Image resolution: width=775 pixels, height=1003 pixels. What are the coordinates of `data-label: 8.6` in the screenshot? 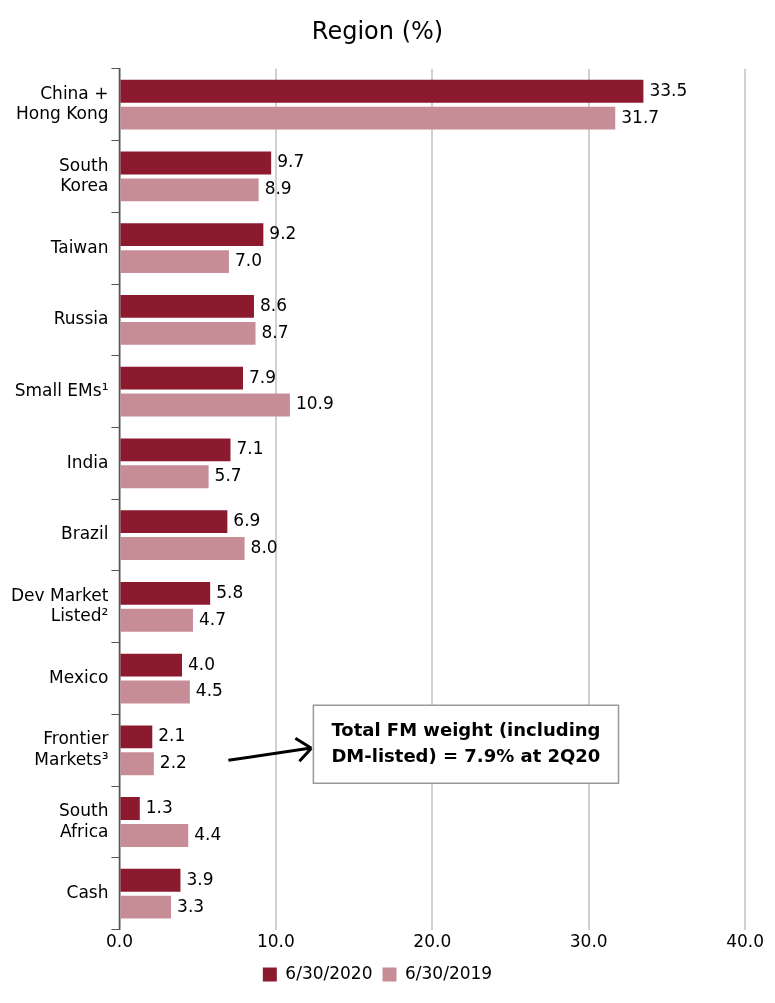 It's located at (273, 304).